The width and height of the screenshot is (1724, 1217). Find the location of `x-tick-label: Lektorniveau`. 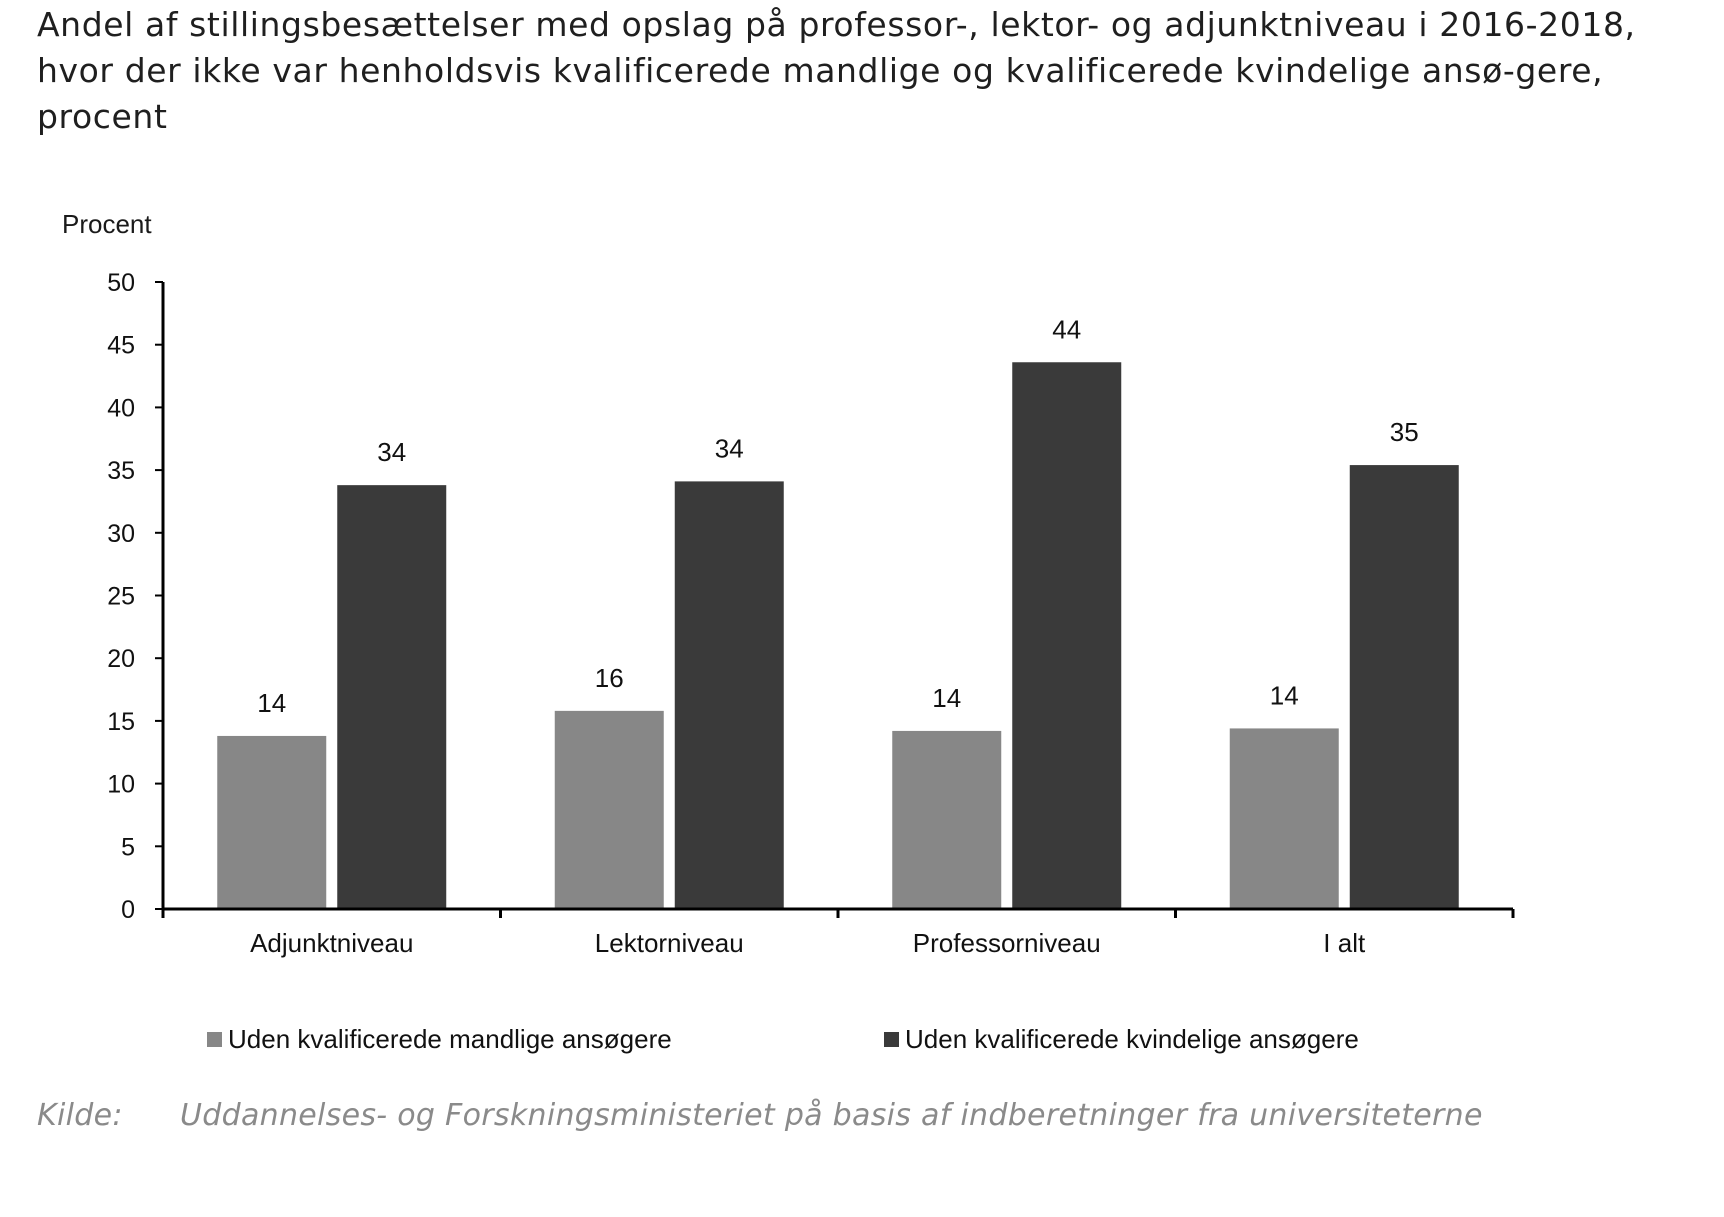

x-tick-label: Lektorniveau is located at coordinates (669, 943).